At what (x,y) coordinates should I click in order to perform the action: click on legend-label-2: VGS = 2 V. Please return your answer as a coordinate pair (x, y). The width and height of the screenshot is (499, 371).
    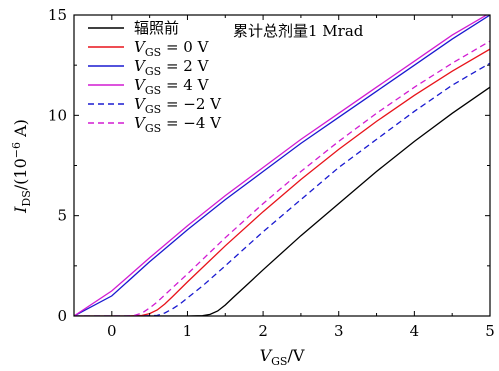
    Looking at the image, I should click on (172, 67).